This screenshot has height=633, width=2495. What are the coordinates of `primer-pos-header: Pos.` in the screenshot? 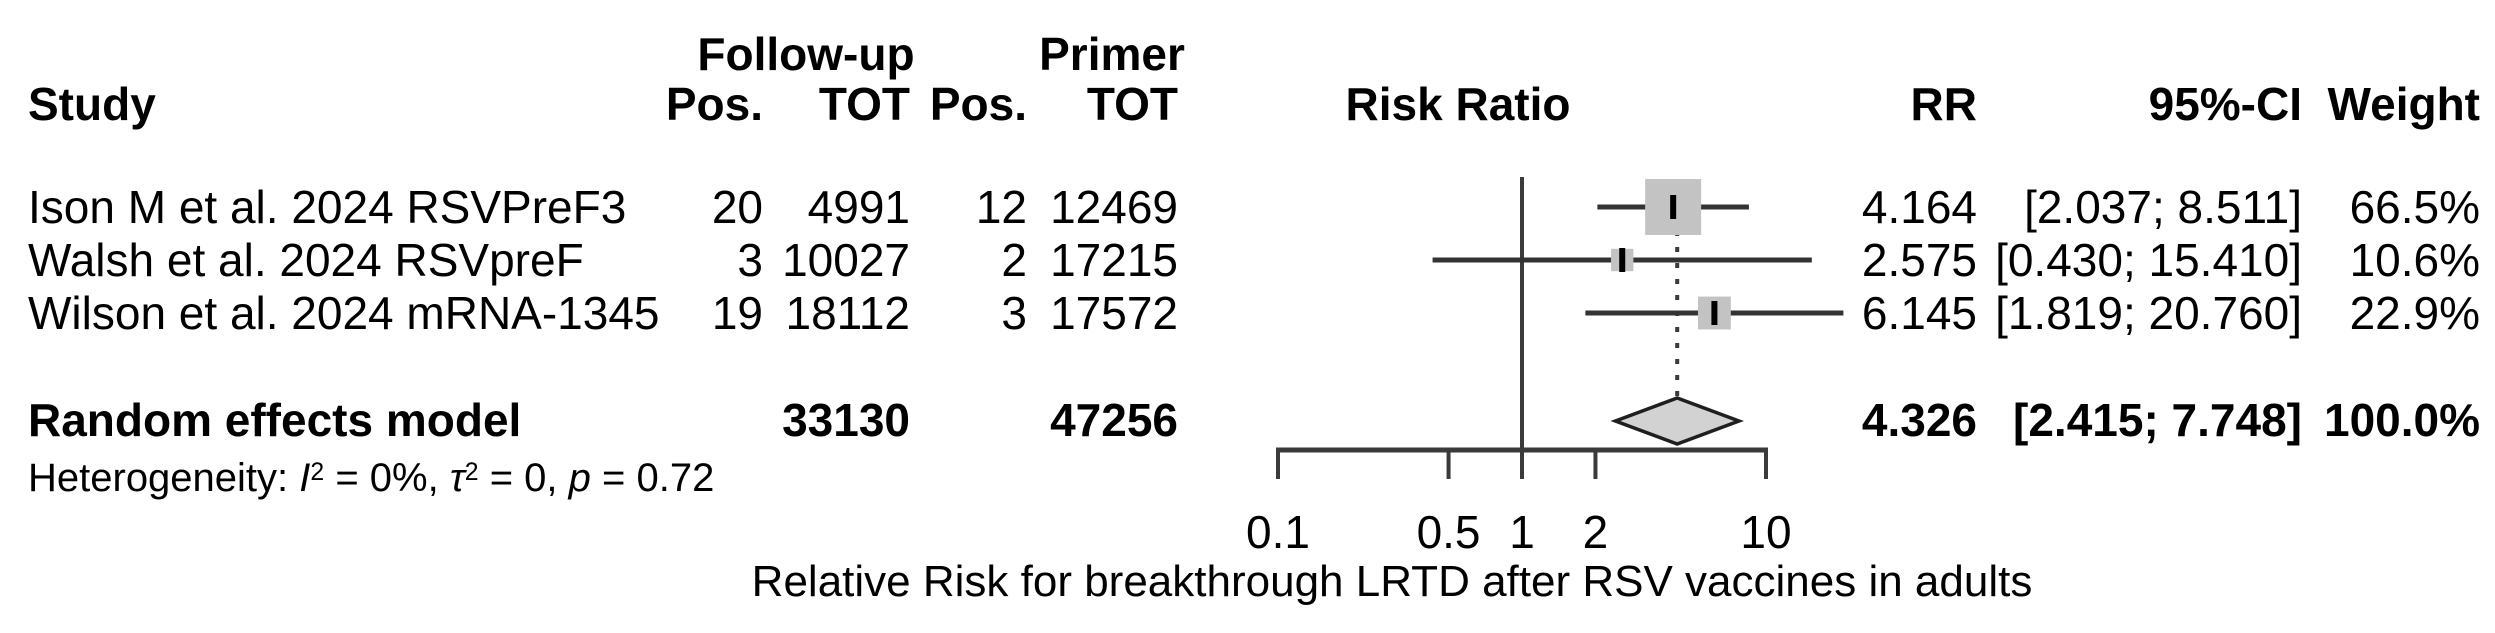 It's located at (978, 104).